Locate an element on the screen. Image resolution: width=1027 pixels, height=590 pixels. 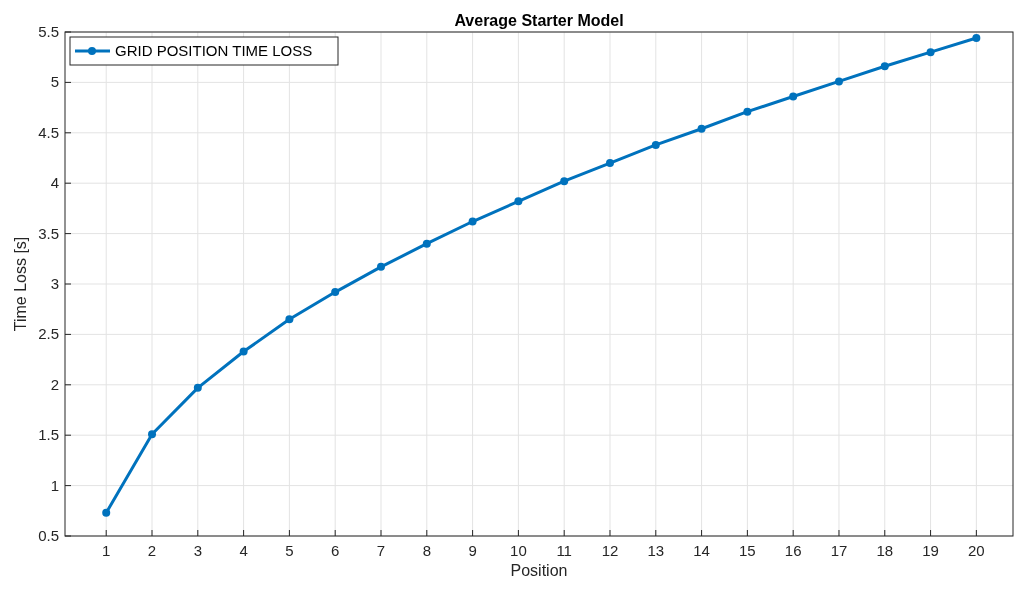
y-tick-label: 5.5 is located at coordinates (48, 31).